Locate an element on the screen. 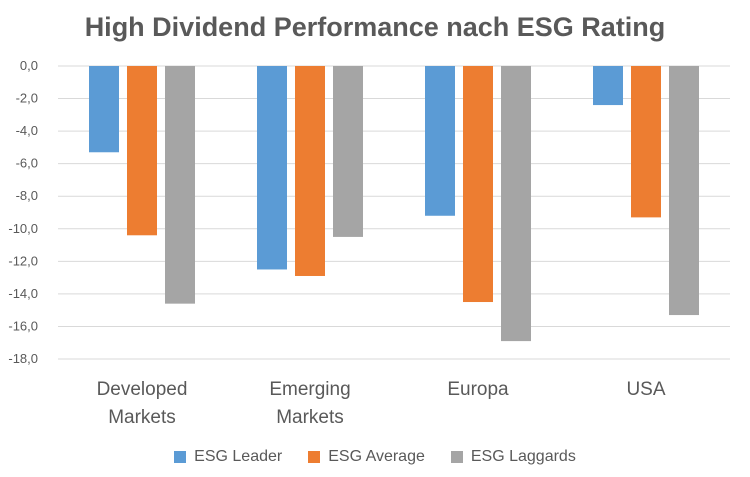  y-tick-label: 0,0 is located at coordinates (29, 65).